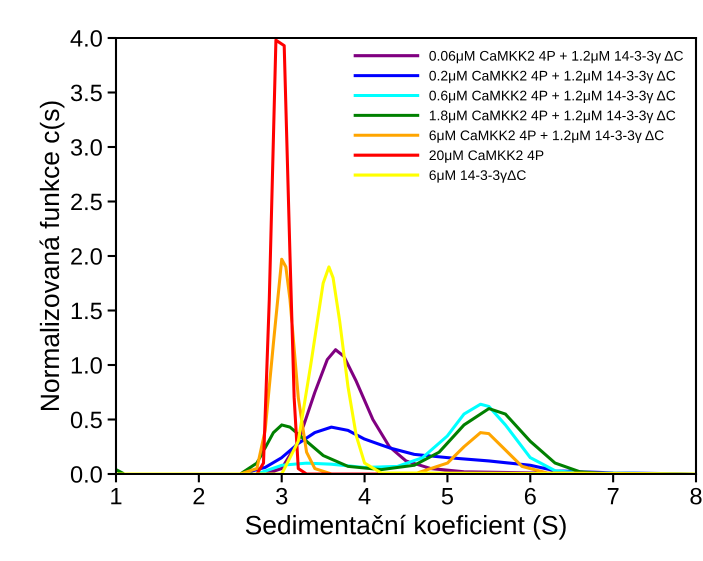  Describe the element at coordinates (552, 77) in the screenshot. I see `legend-label: 0.2μM CaMKK2 4P + 1.2μM 14-3-3γ ΔC` at that location.